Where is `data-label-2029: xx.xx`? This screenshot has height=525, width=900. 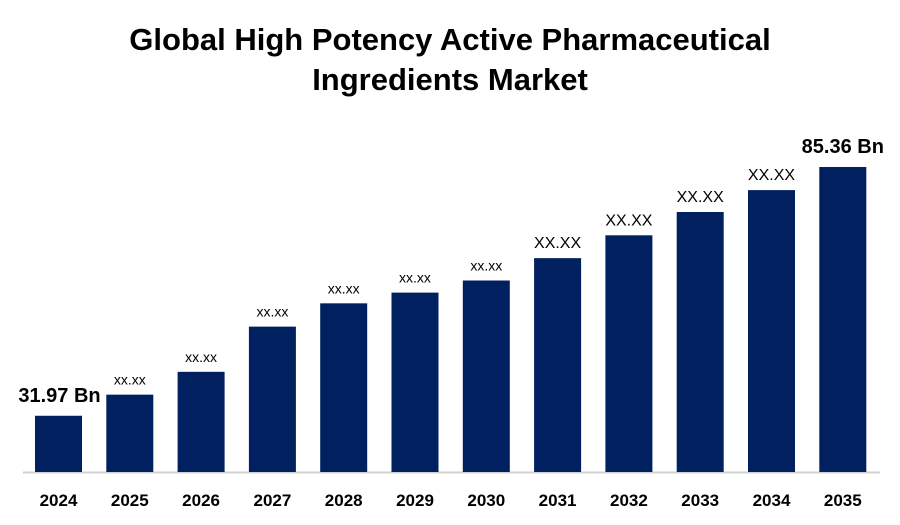
data-label-2029: xx.xx is located at coordinates (415, 278).